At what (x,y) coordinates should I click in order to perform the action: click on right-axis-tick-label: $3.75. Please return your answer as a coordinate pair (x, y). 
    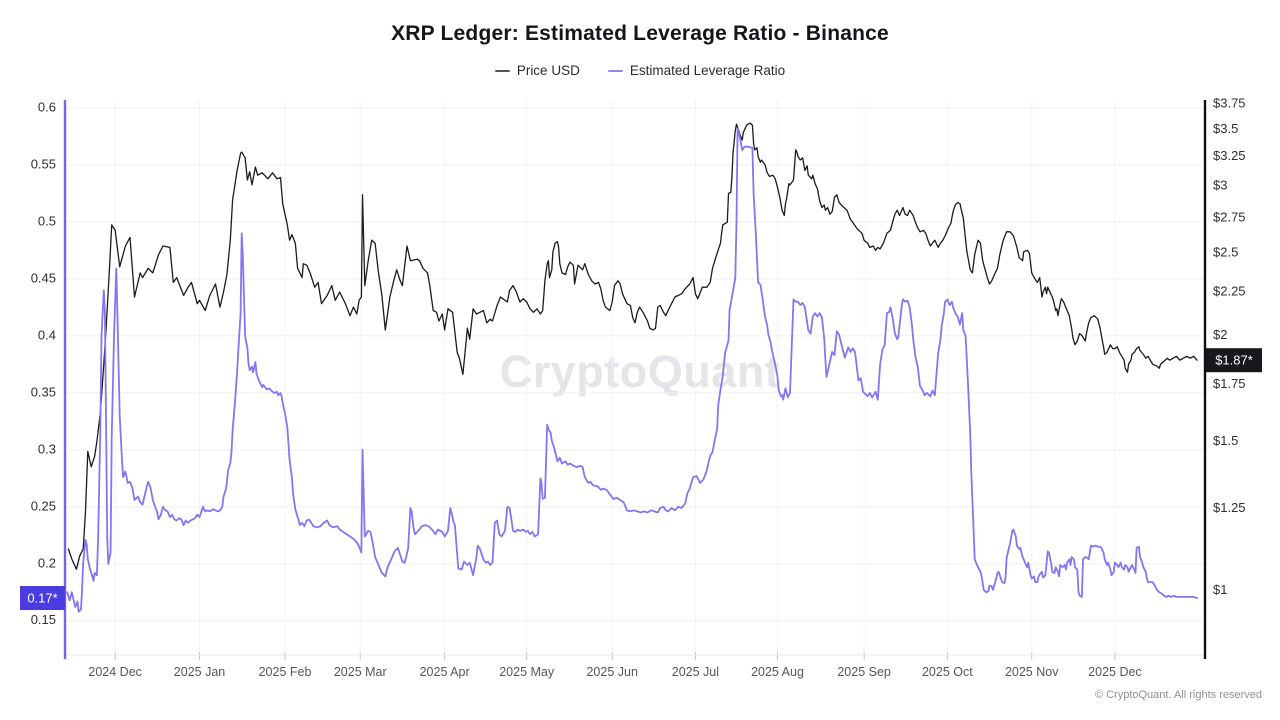
    Looking at the image, I should click on (1229, 102).